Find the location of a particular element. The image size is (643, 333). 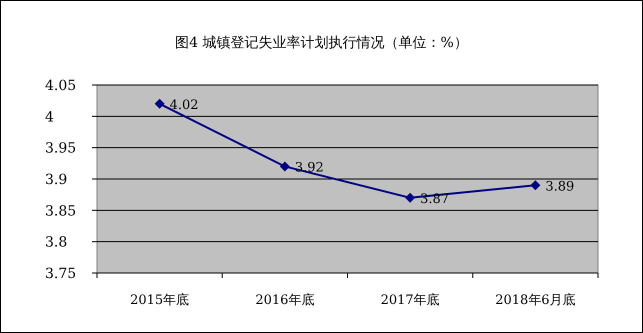

x-tick-label: 2018年6月底 is located at coordinates (535, 300).